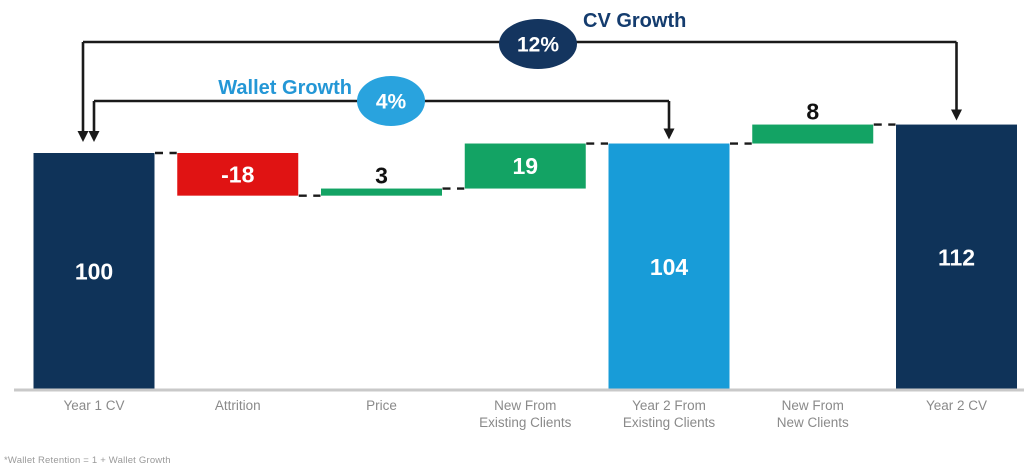  I want to click on axis-label-year-2-from-existing-clients: Year 2 From, so click(669, 405).